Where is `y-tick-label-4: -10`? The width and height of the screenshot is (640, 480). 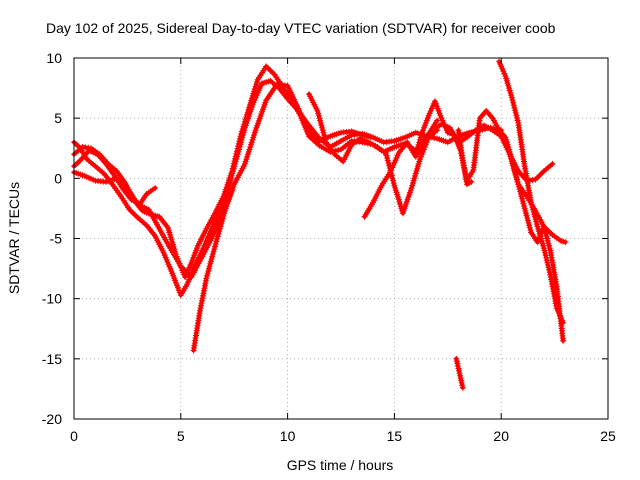 y-tick-label-4: -10 is located at coordinates (52, 299).